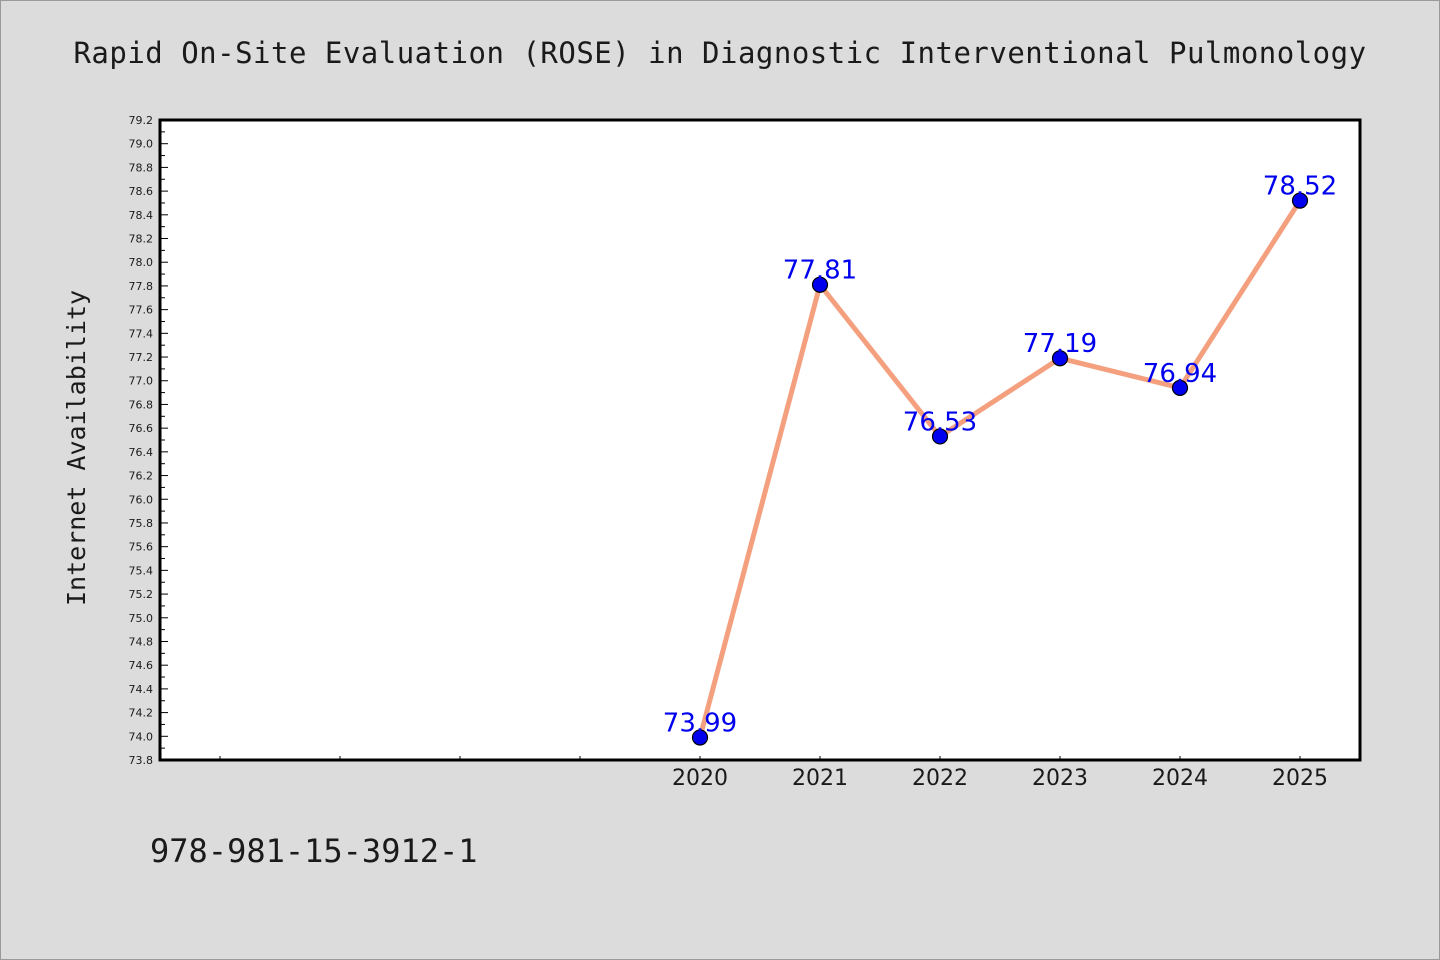  Describe the element at coordinates (141, 428) in the screenshot. I see `y-tick-label: 76.6` at that location.